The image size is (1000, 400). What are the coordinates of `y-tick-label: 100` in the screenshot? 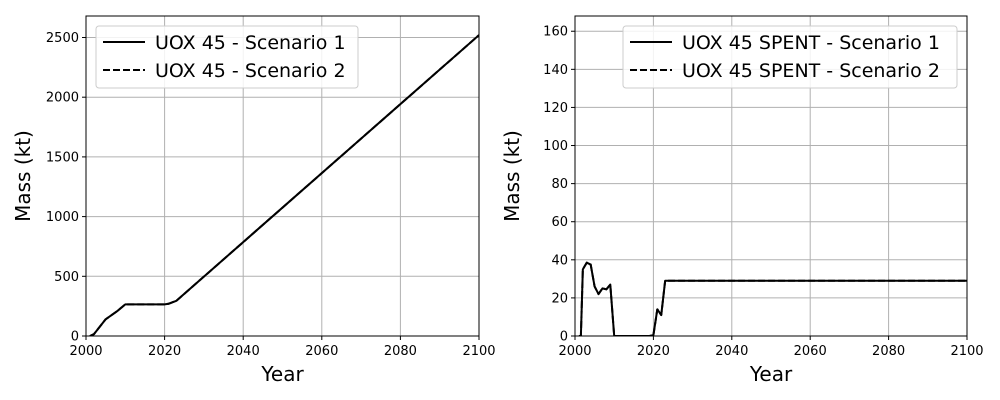 It's located at (555, 146).